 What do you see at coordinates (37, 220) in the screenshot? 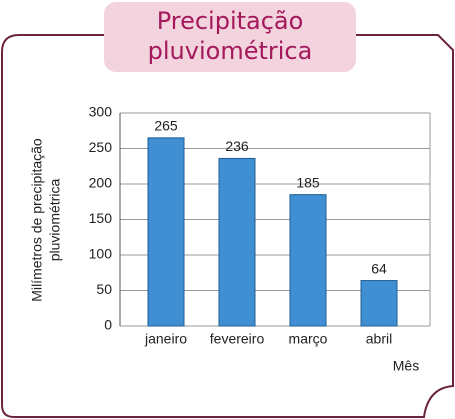
I see `y-axis-label: Milímetros de precipitação` at bounding box center [37, 220].